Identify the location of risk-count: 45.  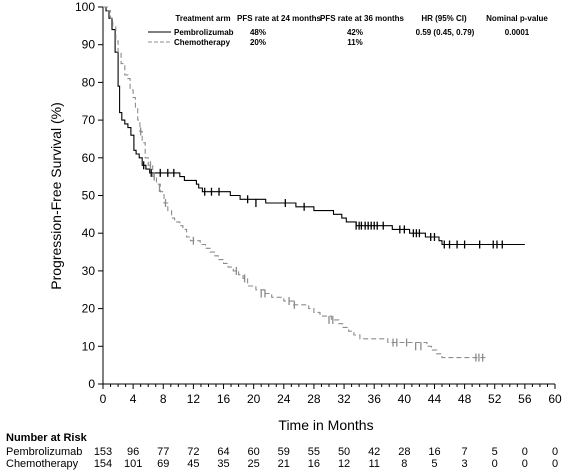
(193, 464).